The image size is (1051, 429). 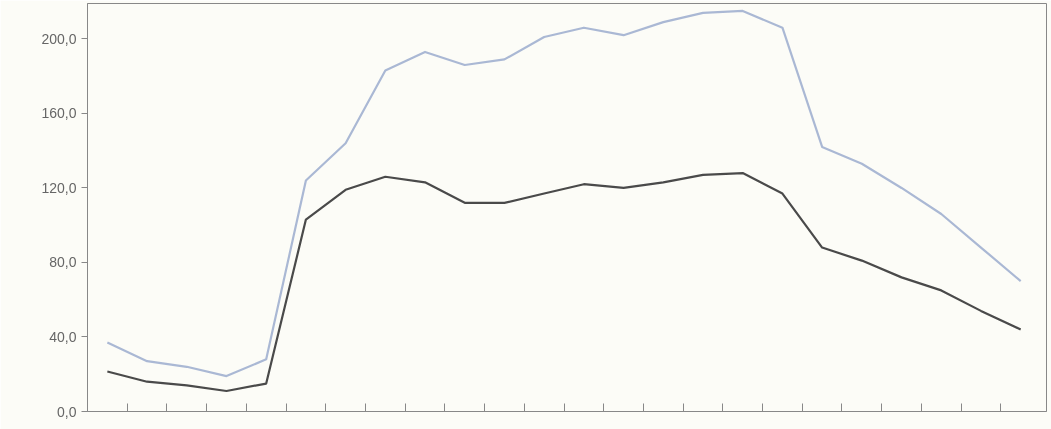 What do you see at coordinates (67, 411) in the screenshot?
I see `y-tick-label: 0,0` at bounding box center [67, 411].